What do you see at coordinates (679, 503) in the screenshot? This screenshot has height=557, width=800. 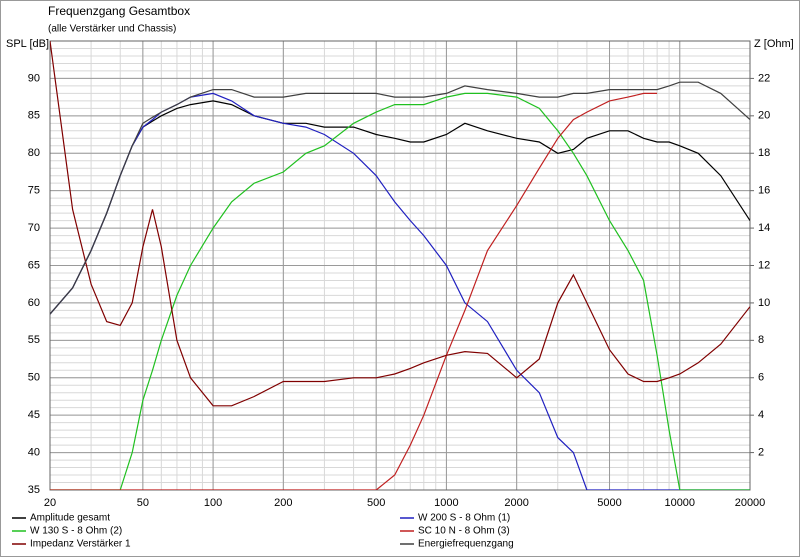 I see `x-tick-label: 10000` at bounding box center [679, 503].